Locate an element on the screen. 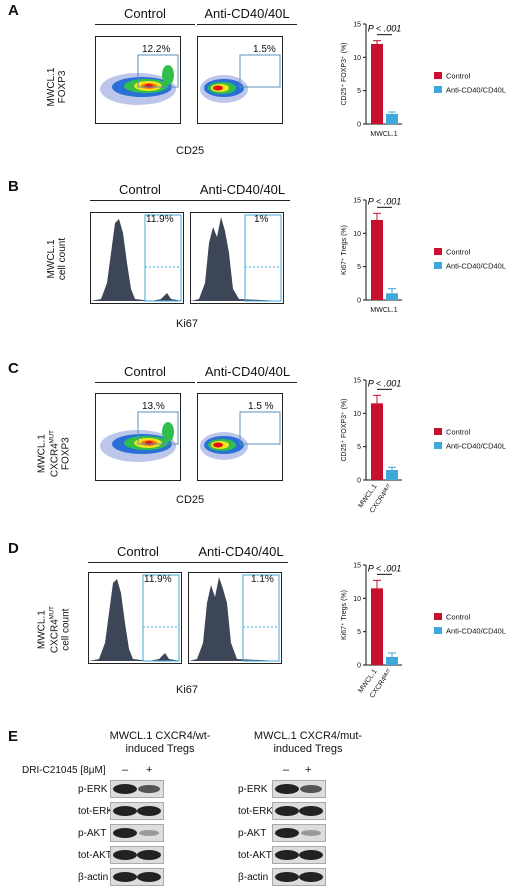  xlabel-a: CD25 is located at coordinates (190, 151).